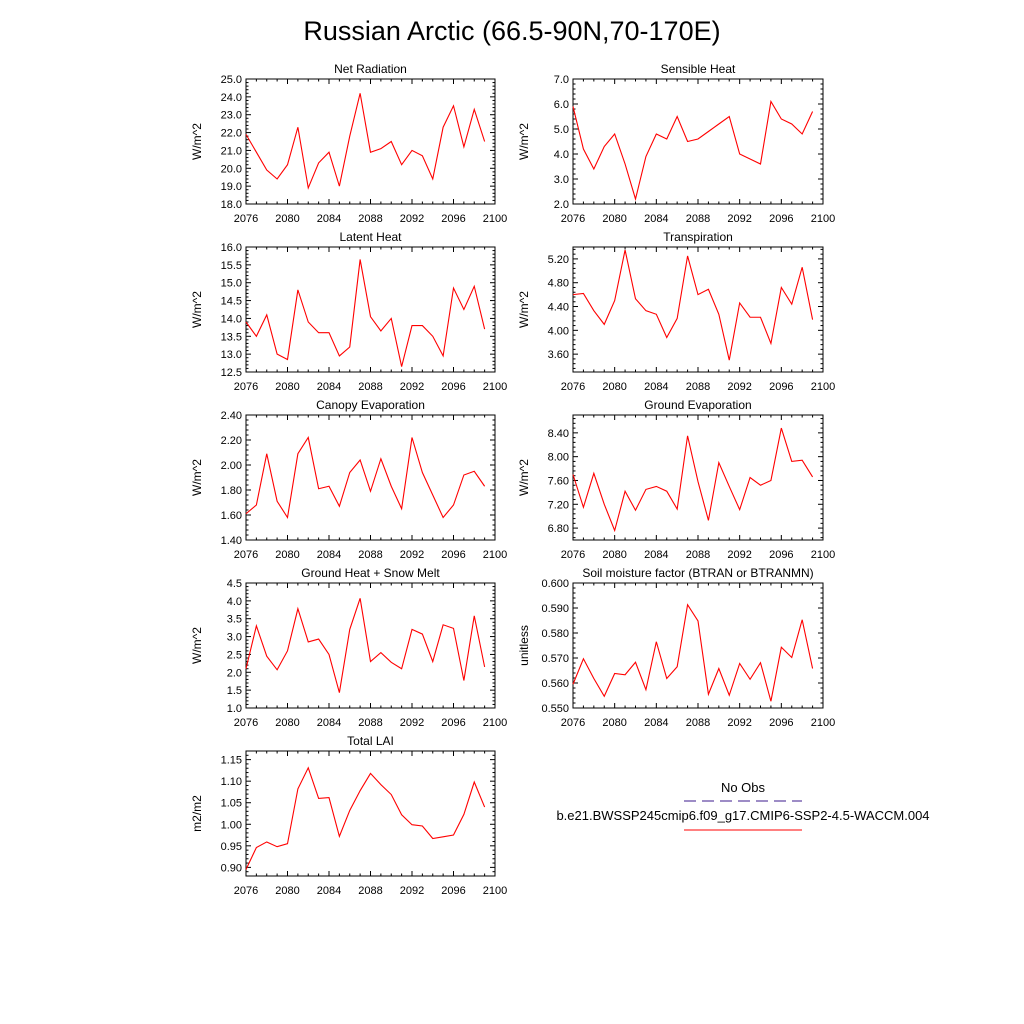  Describe the element at coordinates (234, 638) in the screenshot. I see `y-tick-label: 3.0` at that location.